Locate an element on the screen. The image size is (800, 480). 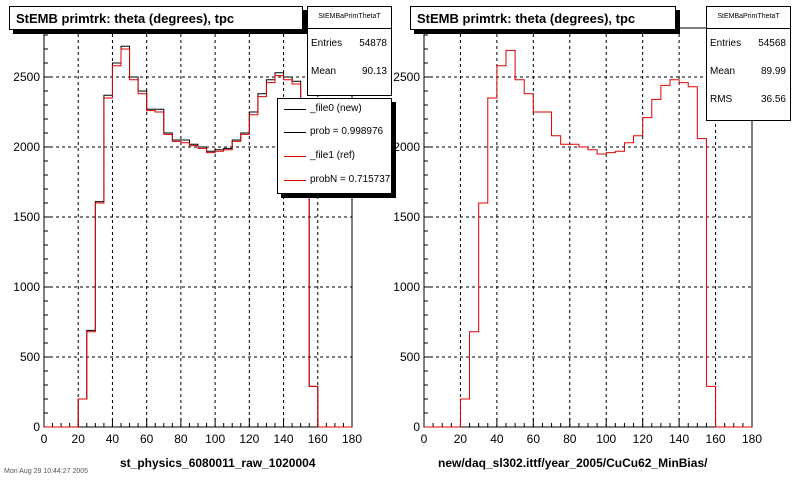
legend-entry: _file1 (ref) is located at coordinates (334, 157).